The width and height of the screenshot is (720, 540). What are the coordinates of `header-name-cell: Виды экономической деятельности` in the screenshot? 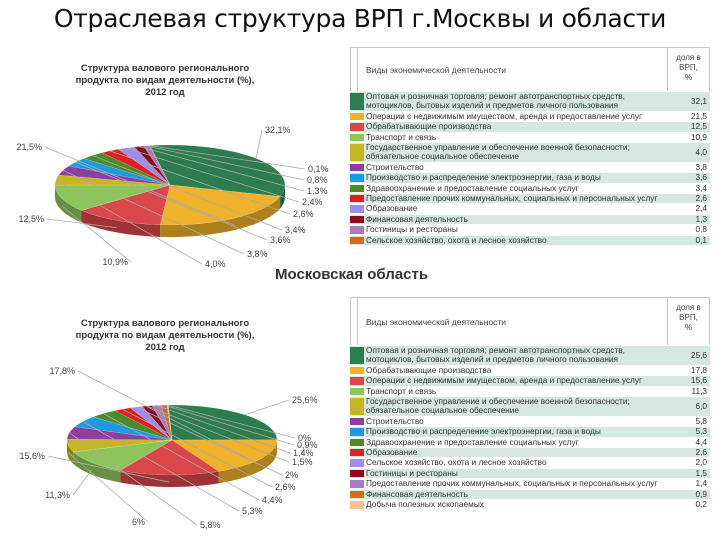 It's located at (512, 69).